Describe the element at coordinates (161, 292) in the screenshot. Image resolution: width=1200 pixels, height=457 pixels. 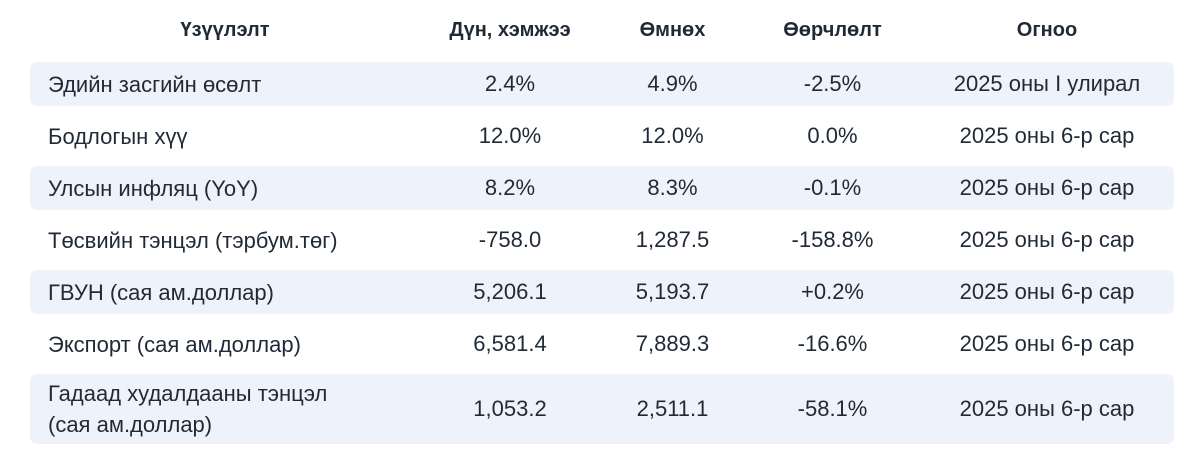
I see `indicator-name: ГВУН (сая ам.доллар)` at that location.